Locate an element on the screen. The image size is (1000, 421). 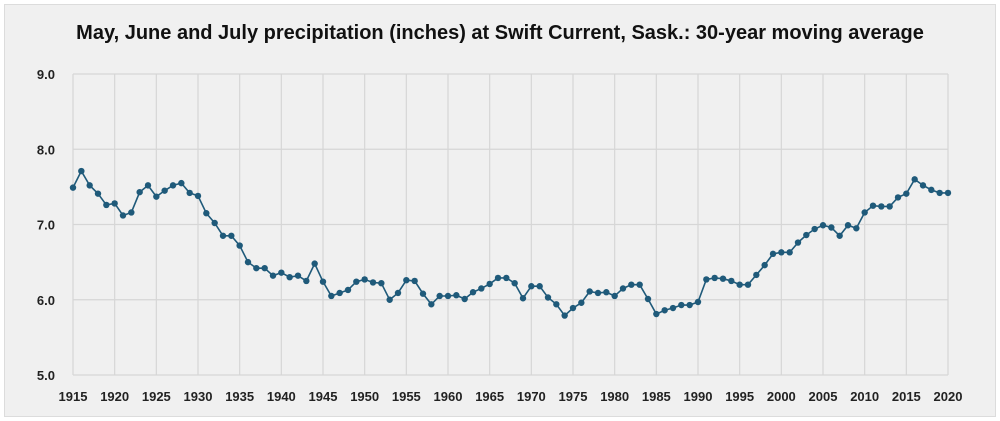
x-tick-label: 1995 is located at coordinates (739, 396).